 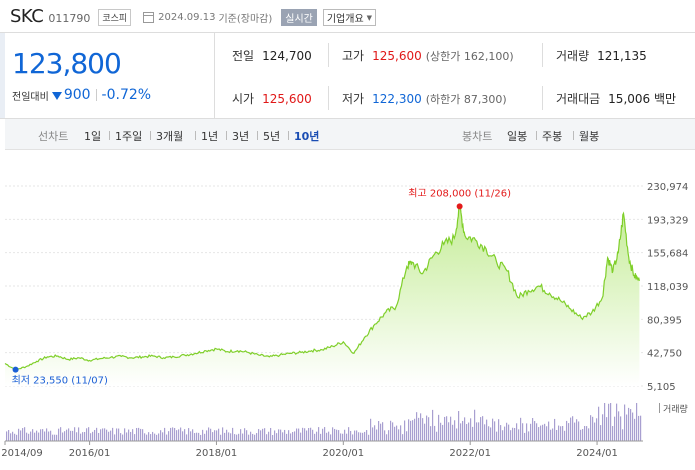 I want to click on company-overview-button: 기업개요 ▼, so click(x=349, y=17).